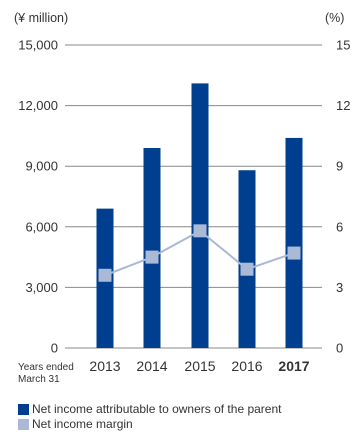 The width and height of the screenshot is (356, 435). Describe the element at coordinates (246, 366) in the screenshot. I see `x-tick-label: 2016` at that location.